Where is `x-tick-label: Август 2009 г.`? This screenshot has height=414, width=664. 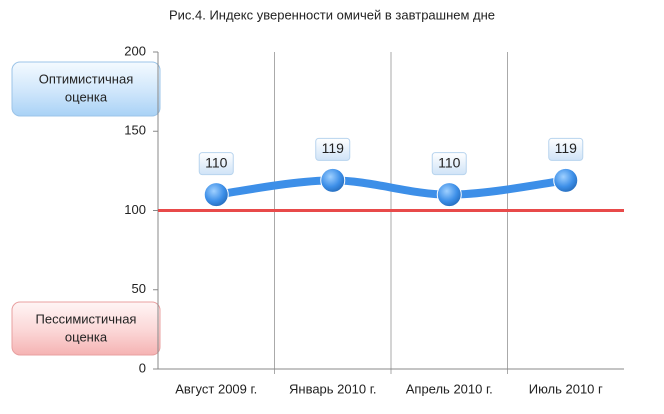 x-tick-label: Август 2009 г. is located at coordinates (216, 388).